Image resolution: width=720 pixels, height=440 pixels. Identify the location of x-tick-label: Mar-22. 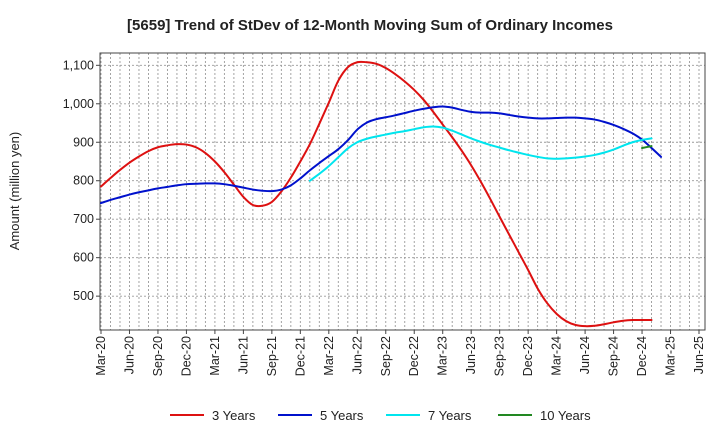
(329, 356).